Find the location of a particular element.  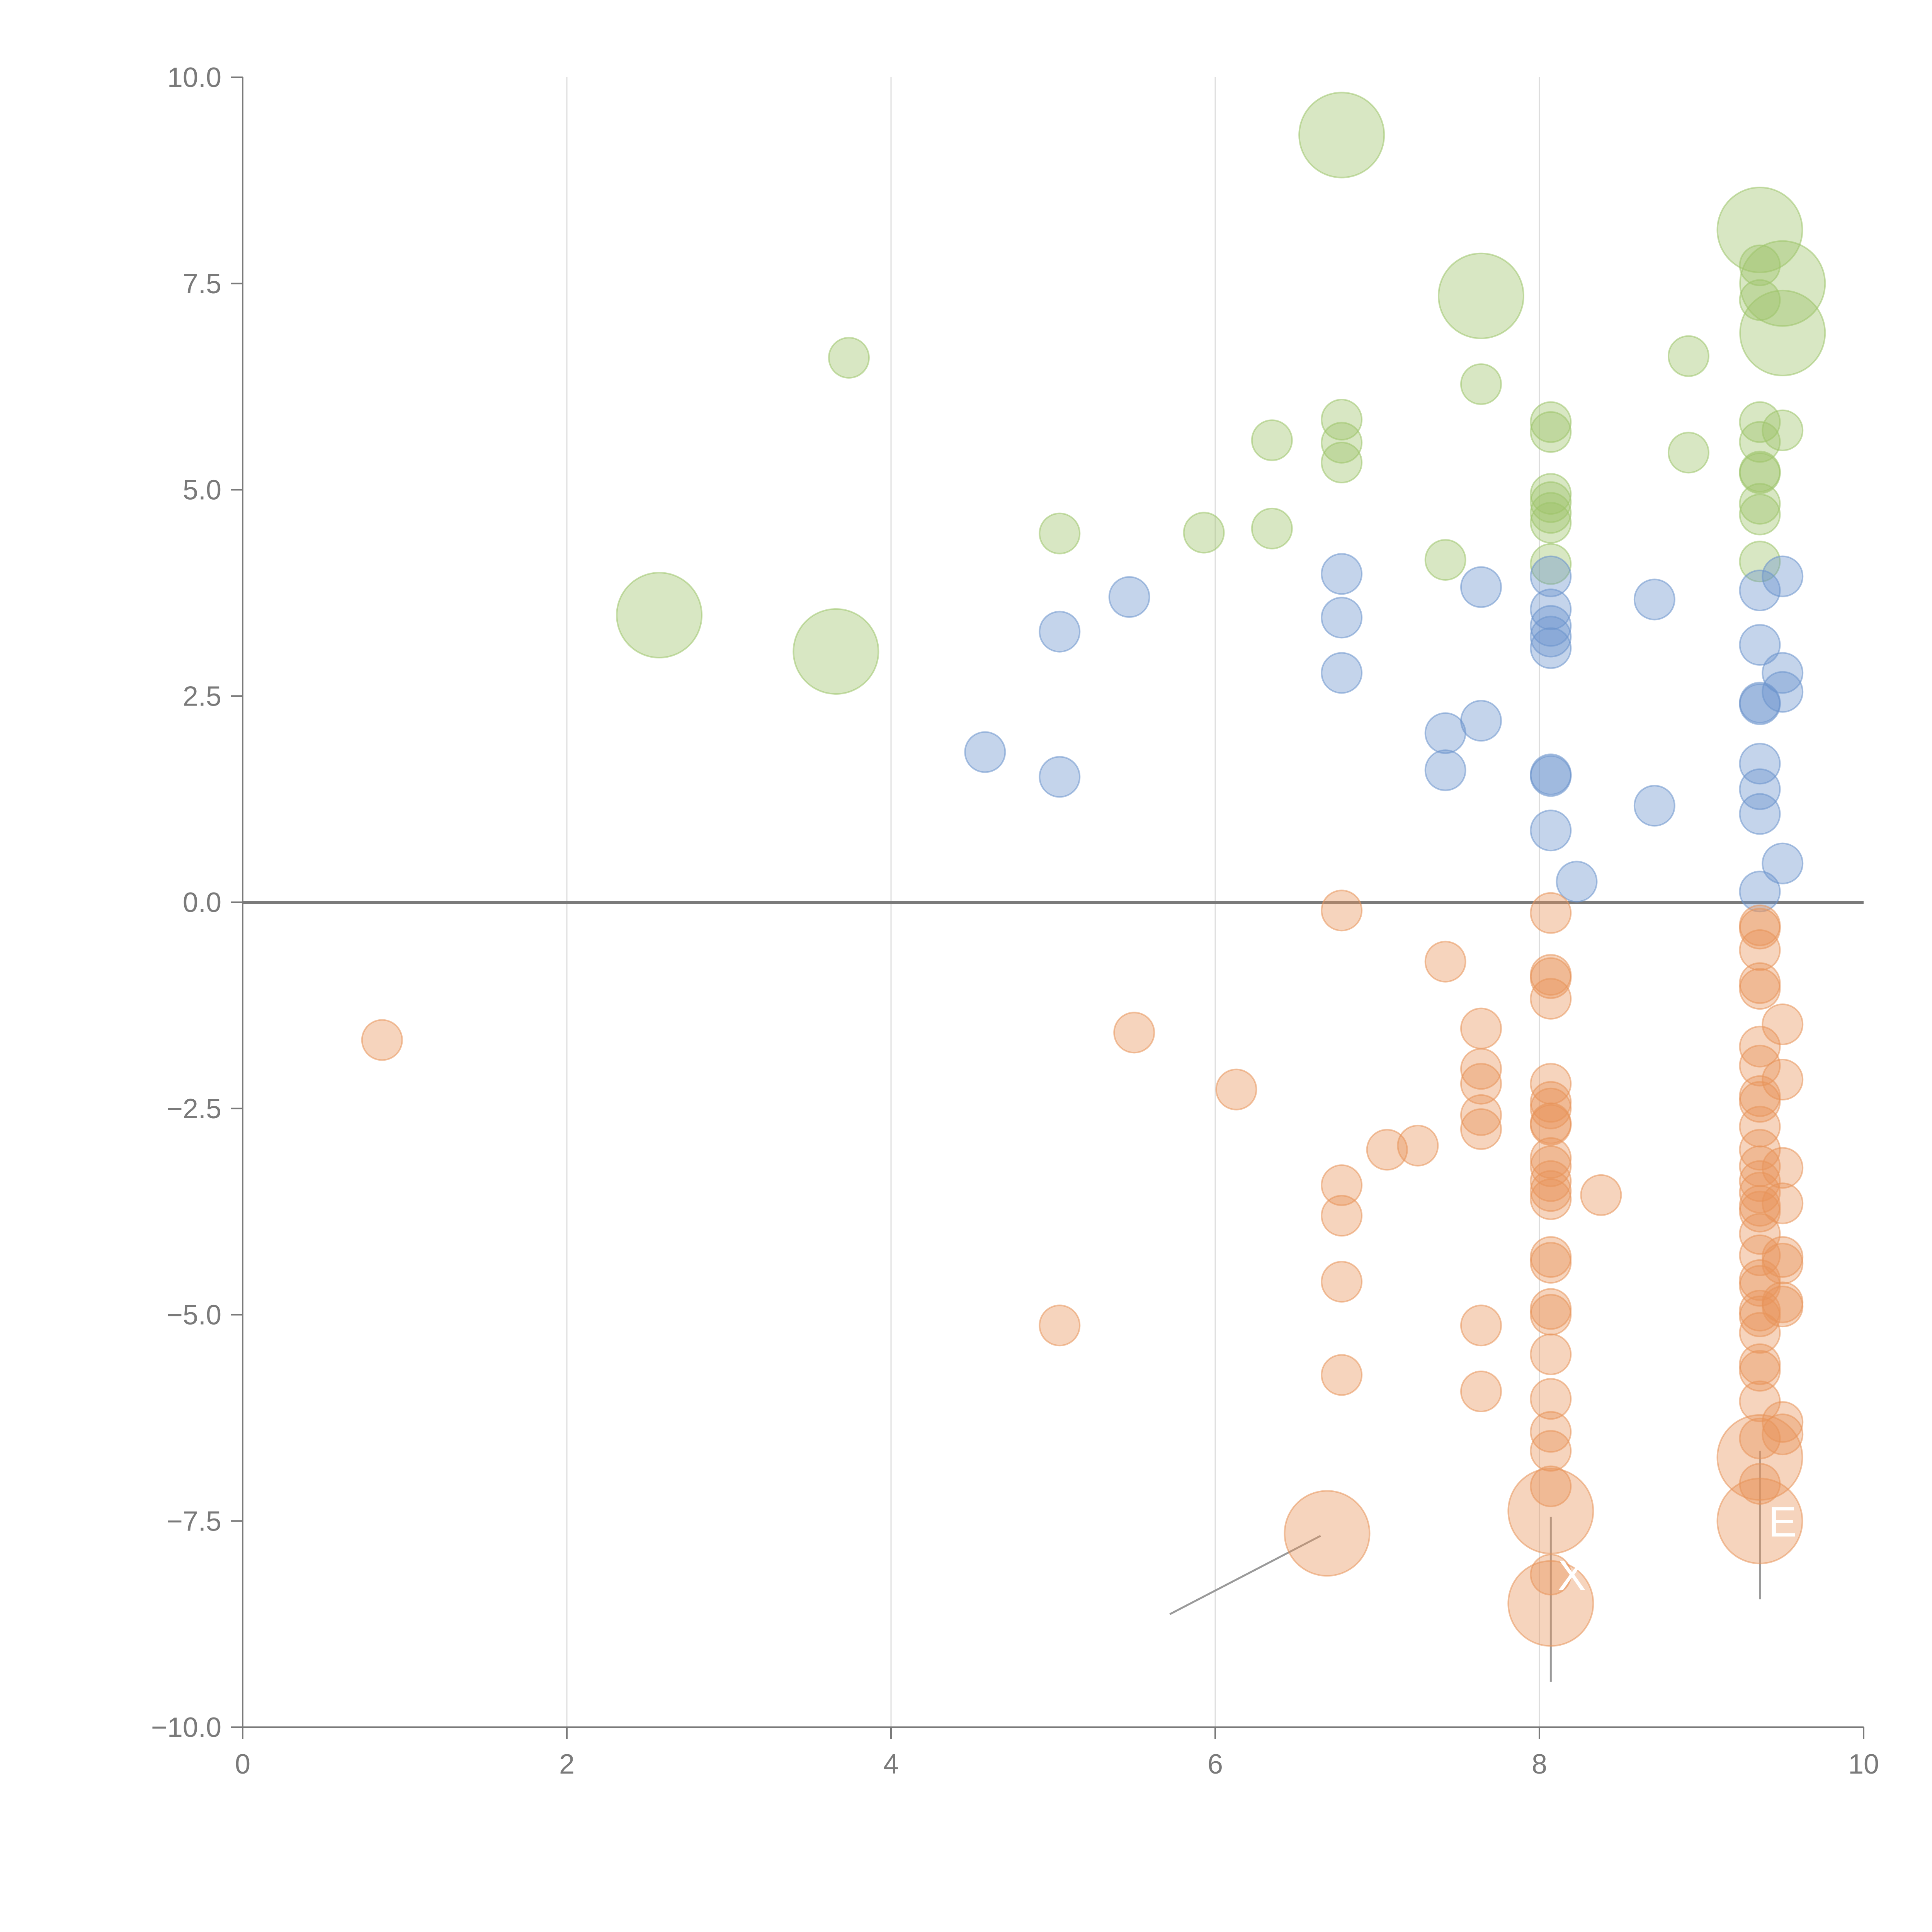

annotation-leaders is located at coordinates (1465, 1567).